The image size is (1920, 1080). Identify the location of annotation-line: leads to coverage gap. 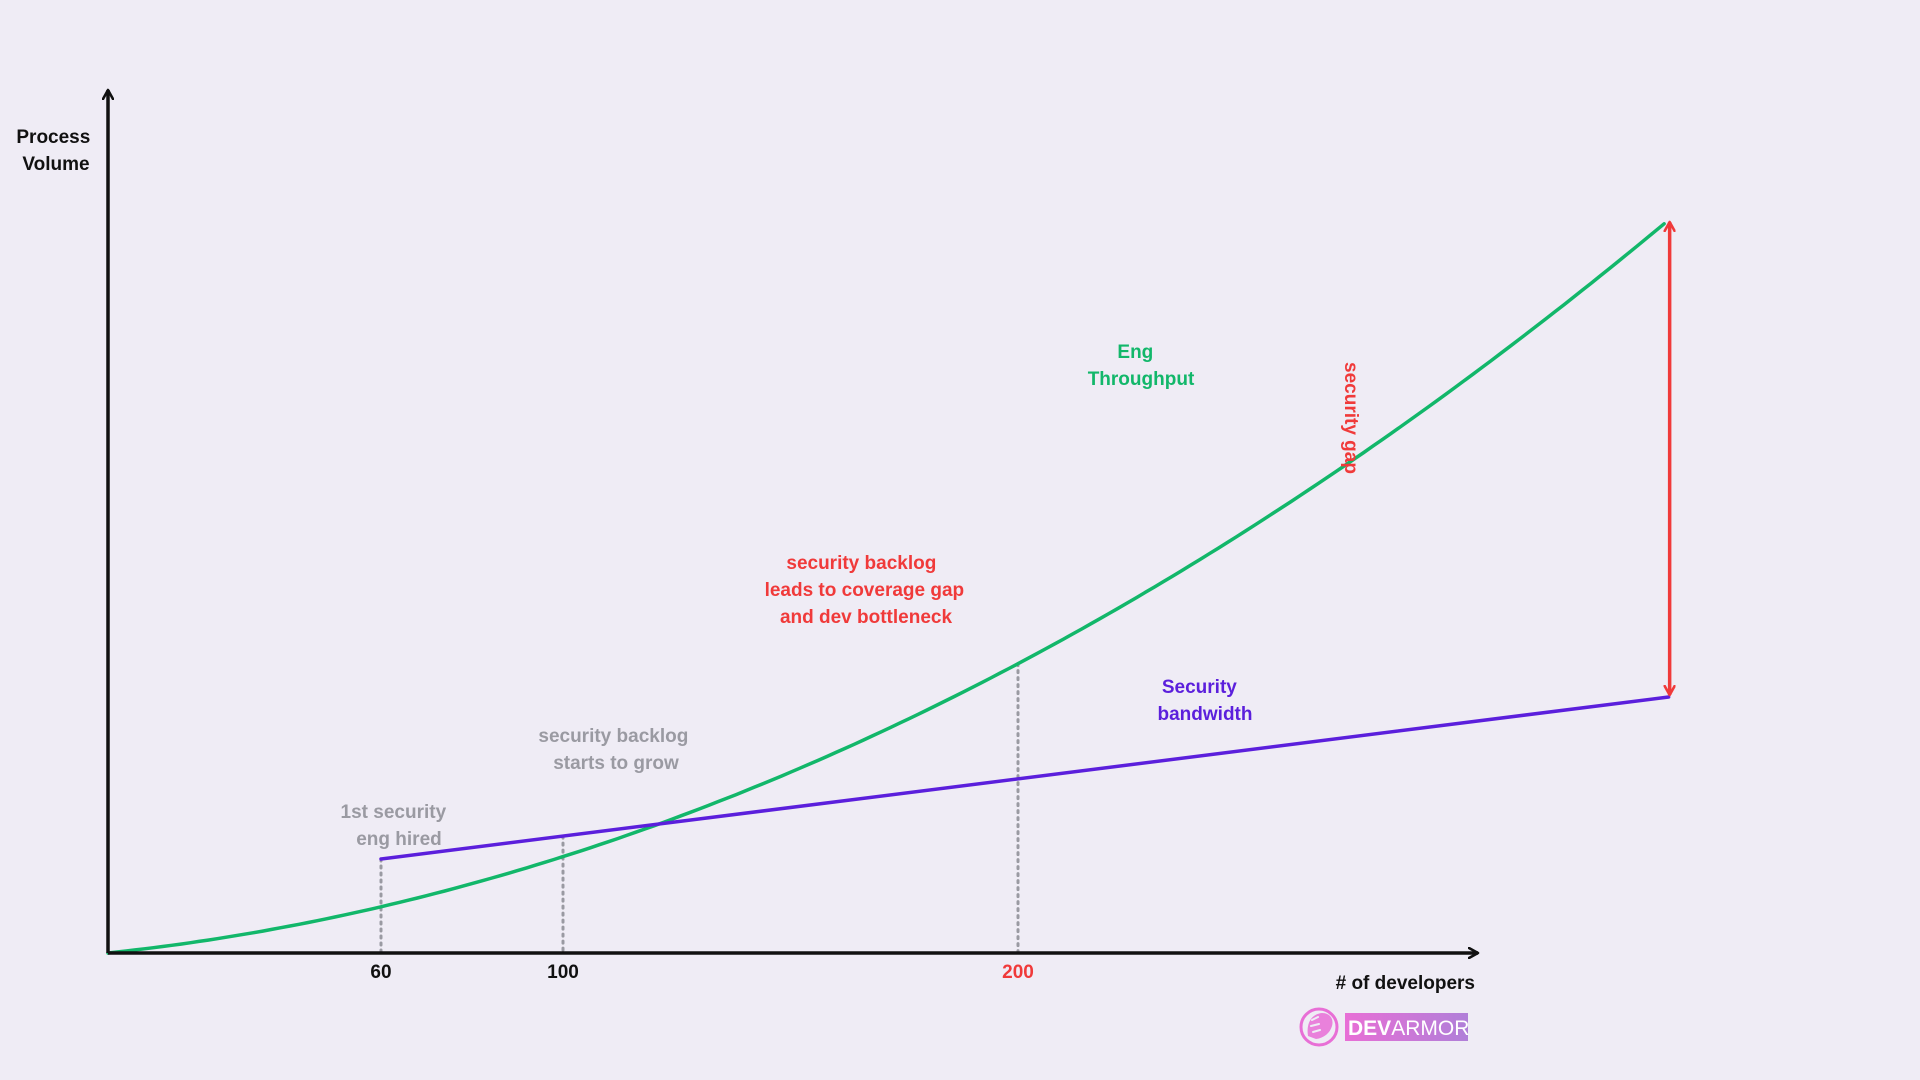
(865, 590).